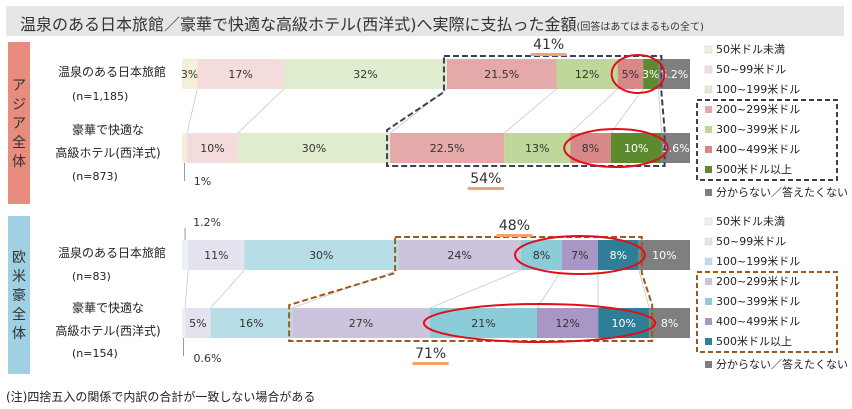 The height and width of the screenshot is (409, 852). Describe the element at coordinates (485, 179) in the screenshot. I see `group-total-label: 54%` at that location.